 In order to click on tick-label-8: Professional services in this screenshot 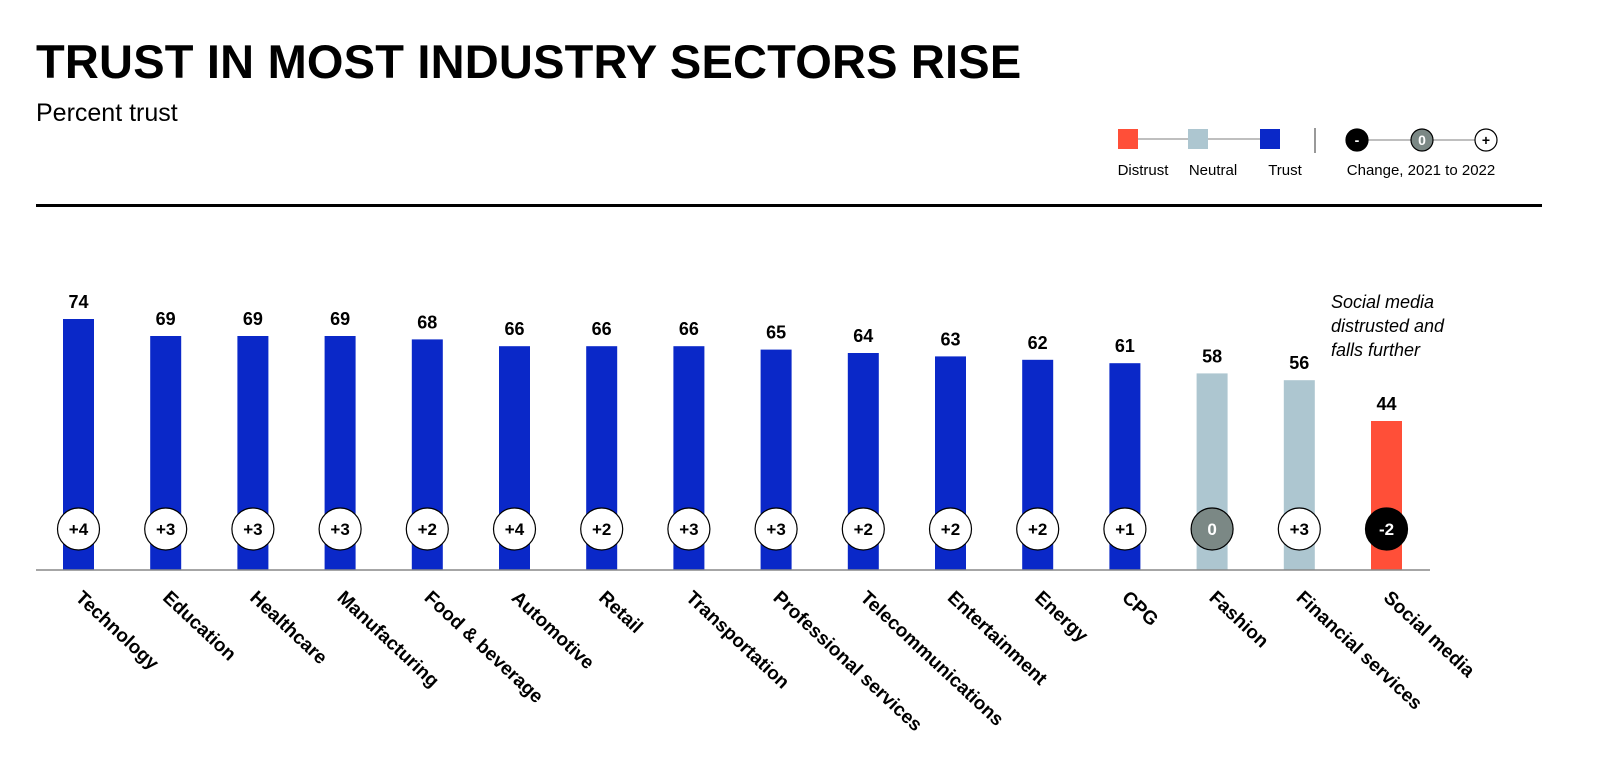, I will do `click(847, 661)`.